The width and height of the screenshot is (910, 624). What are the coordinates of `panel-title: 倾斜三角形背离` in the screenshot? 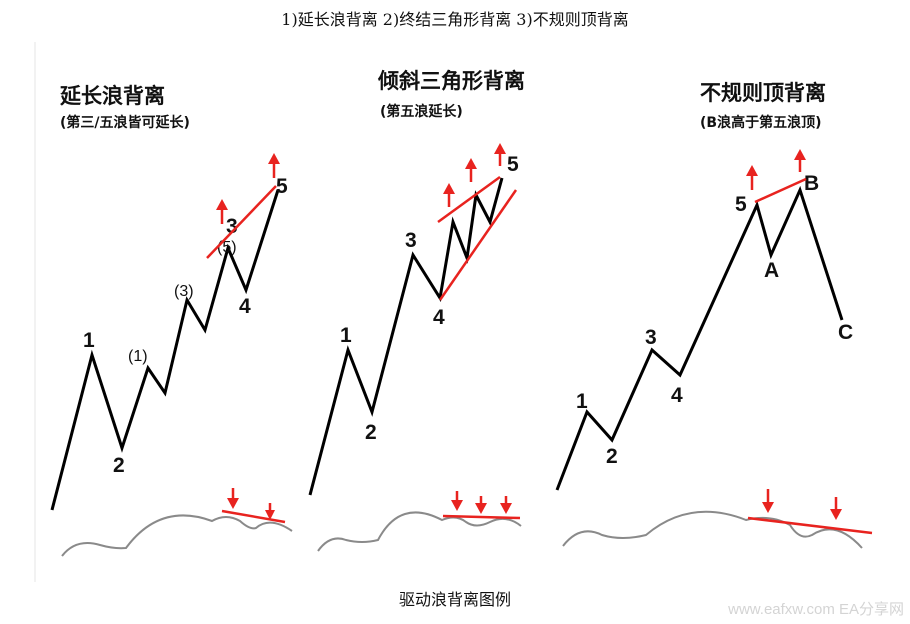 It's located at (451, 81).